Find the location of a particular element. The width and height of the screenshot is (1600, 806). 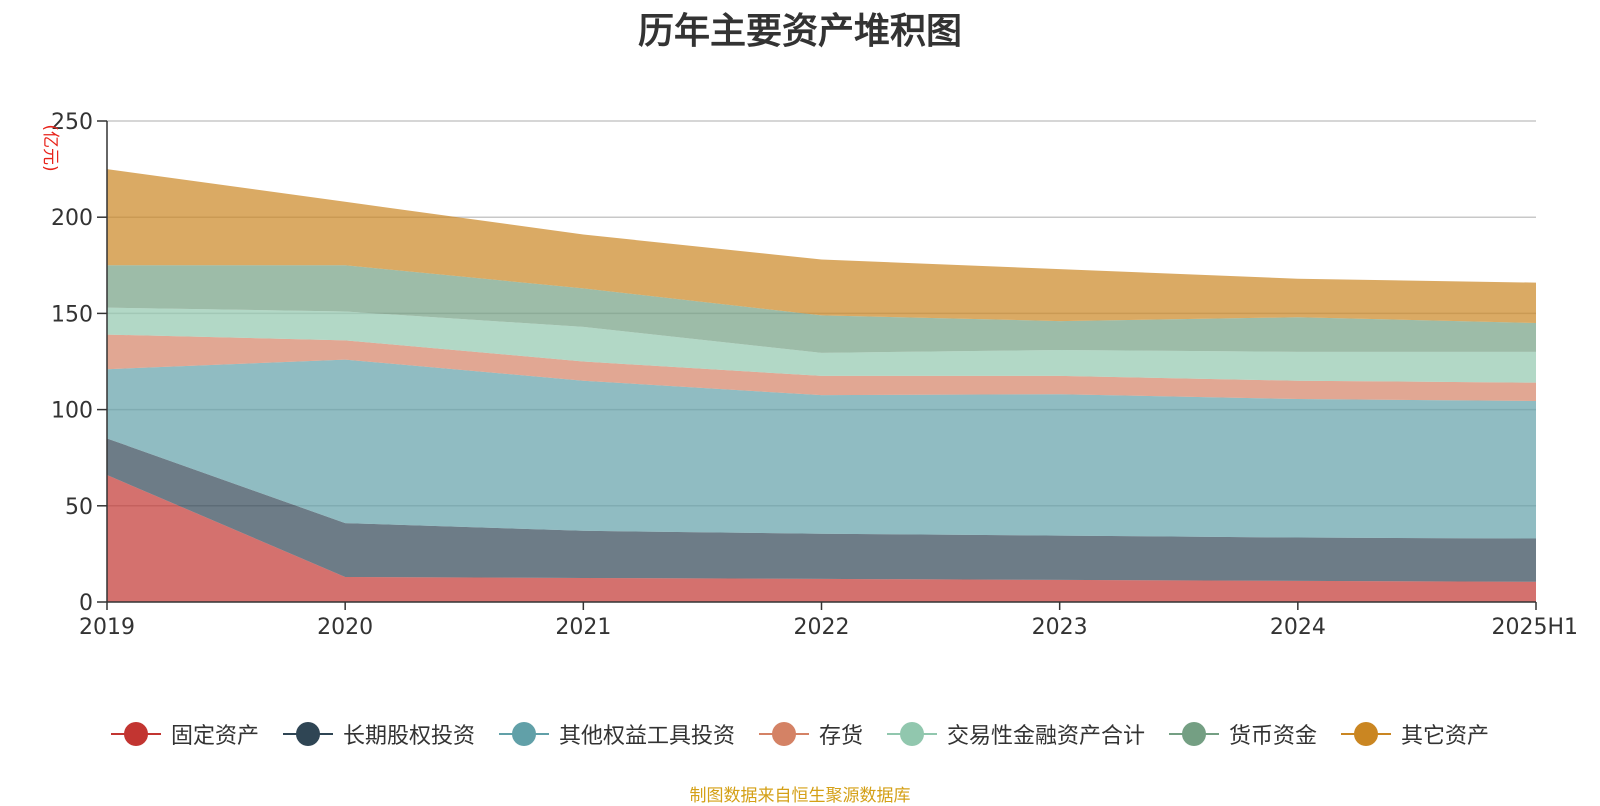

x-tick-label: 2022 is located at coordinates (822, 627).